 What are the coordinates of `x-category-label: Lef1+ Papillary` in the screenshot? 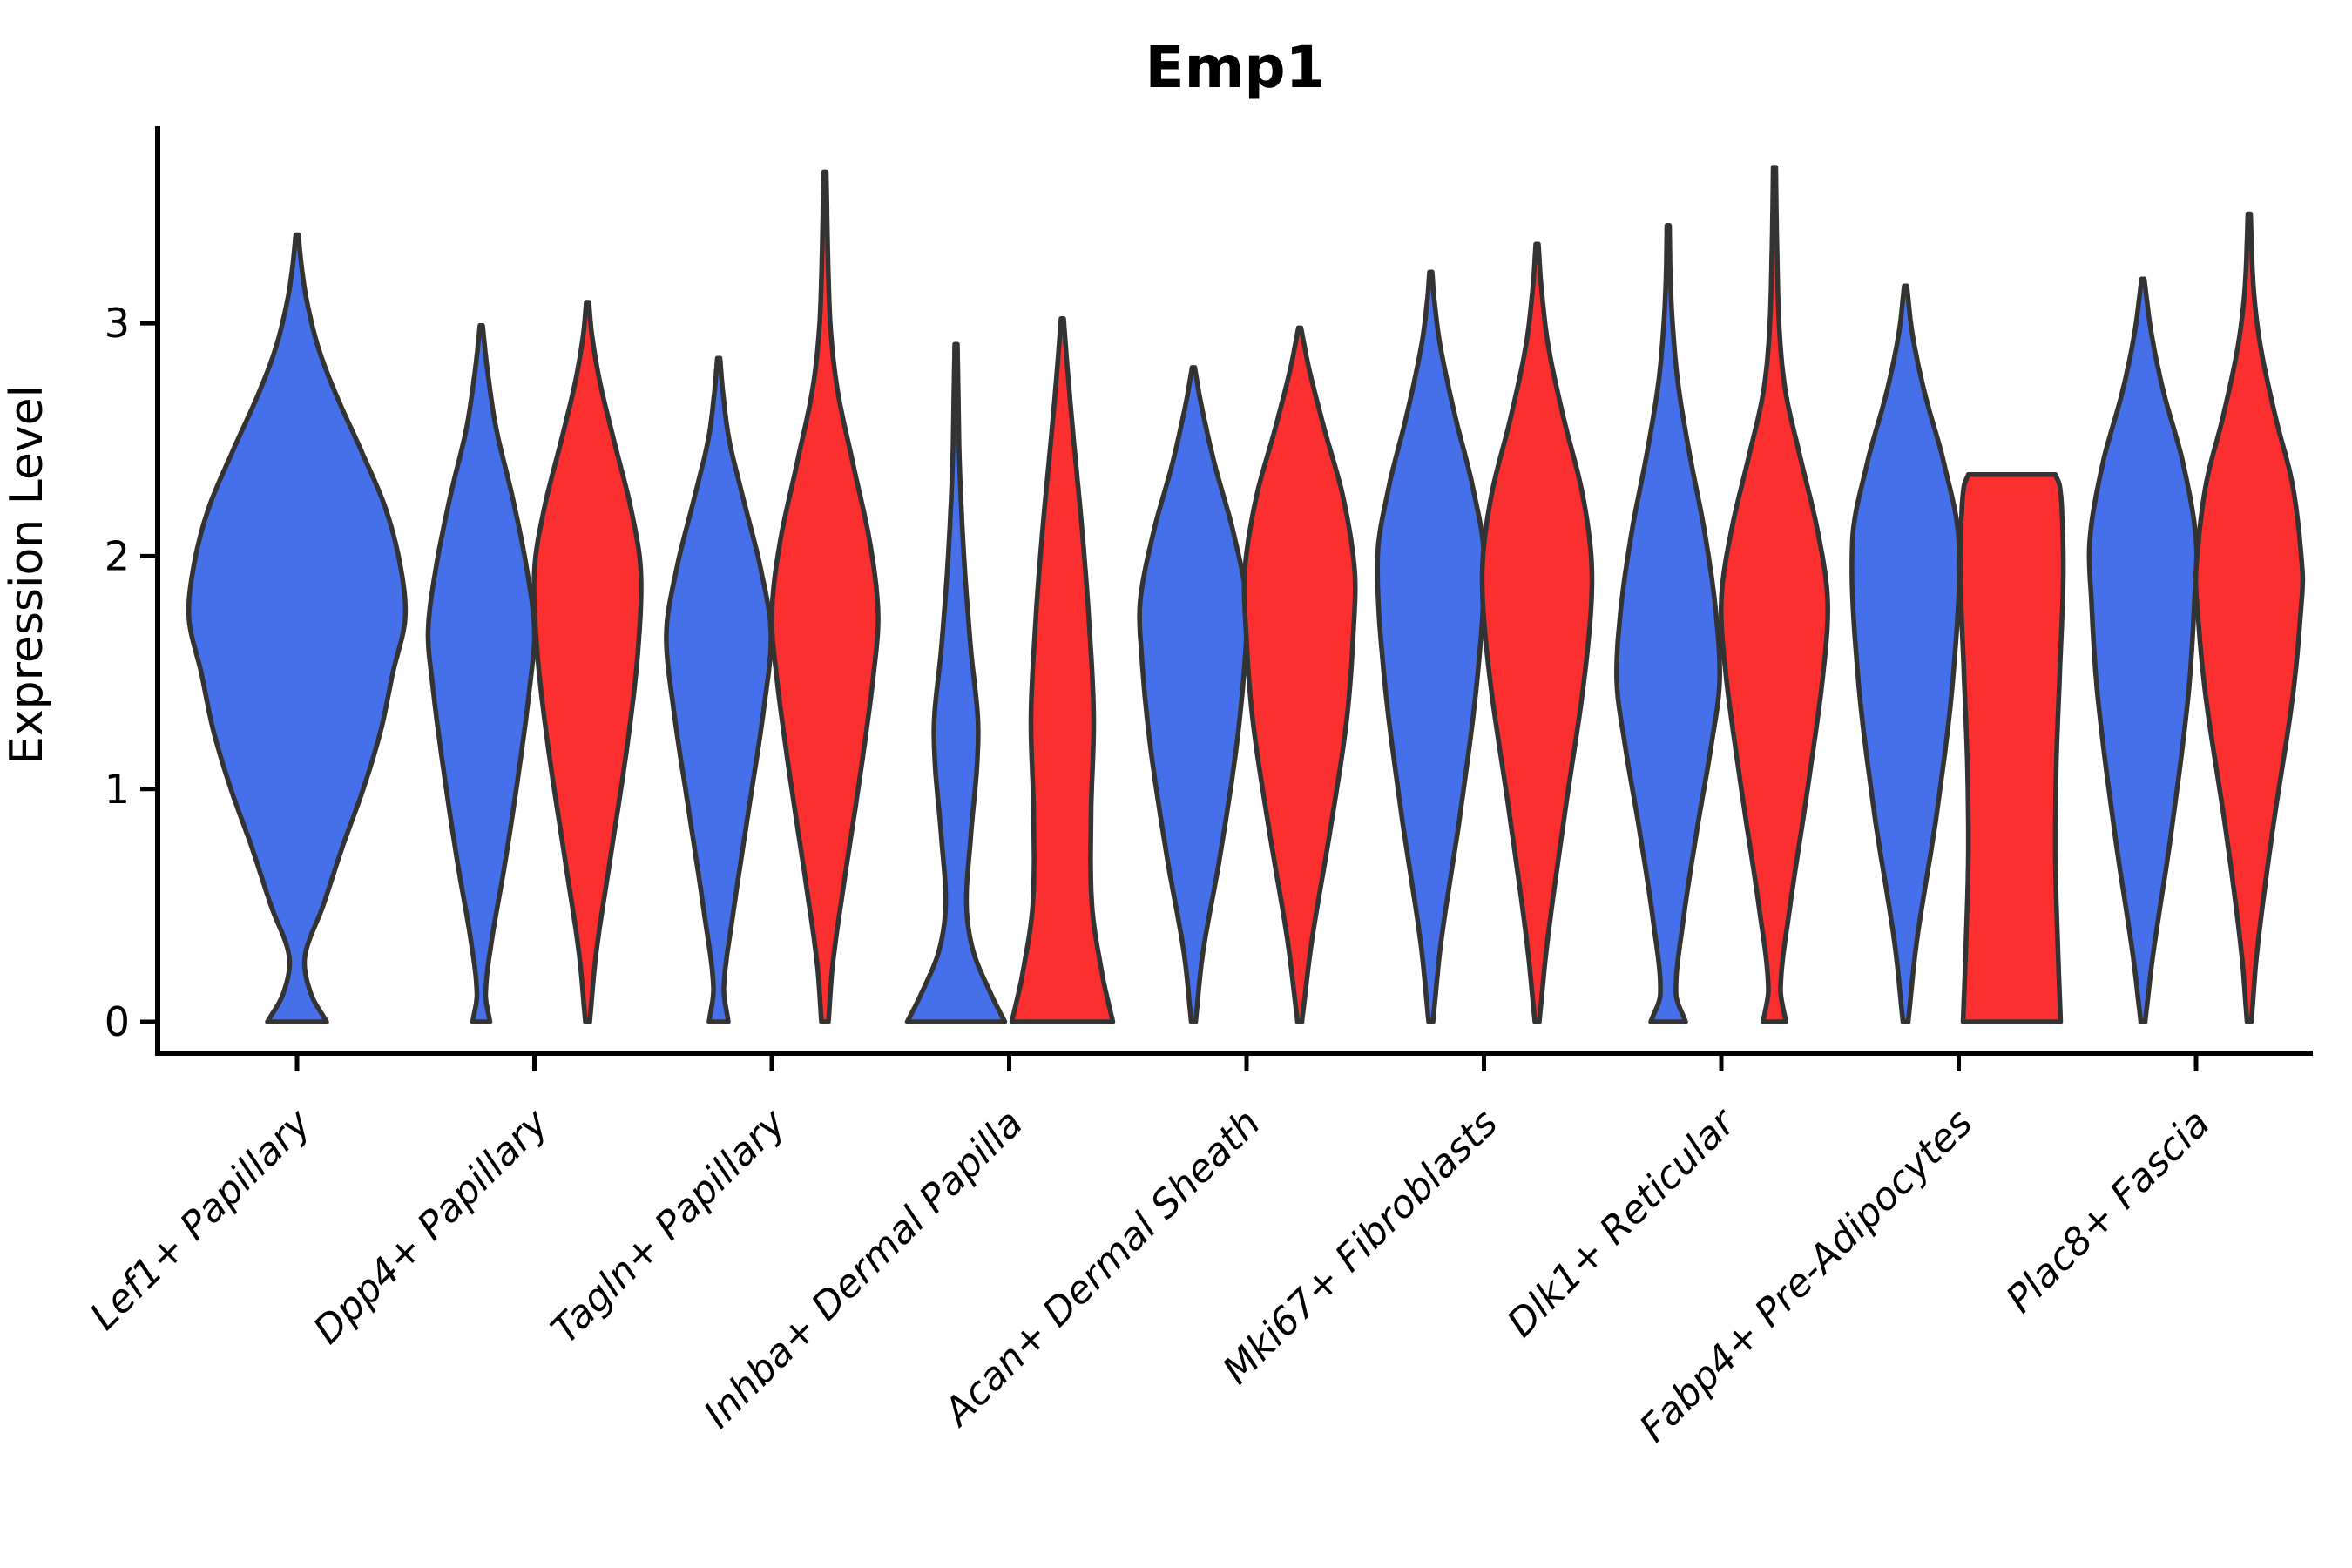 It's located at (201, 1219).